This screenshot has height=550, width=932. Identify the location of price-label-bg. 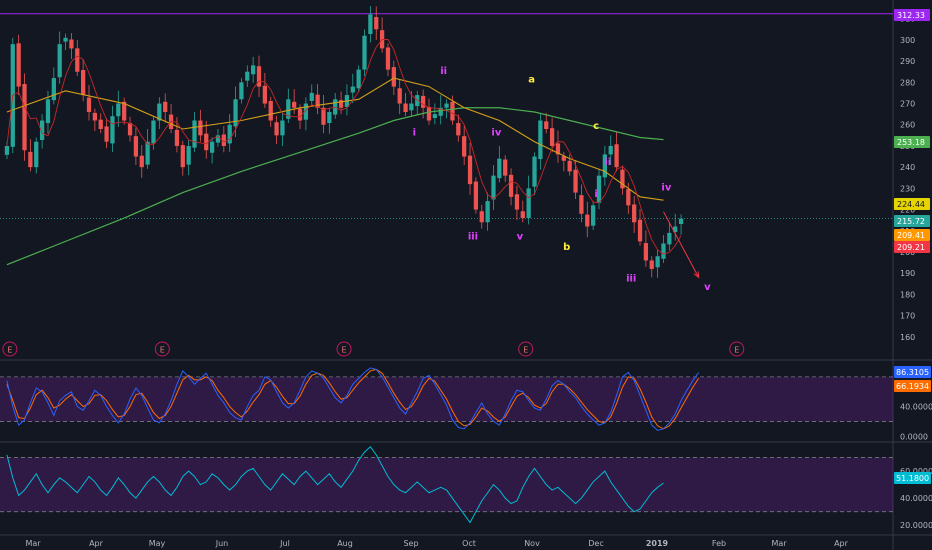
(912, 142).